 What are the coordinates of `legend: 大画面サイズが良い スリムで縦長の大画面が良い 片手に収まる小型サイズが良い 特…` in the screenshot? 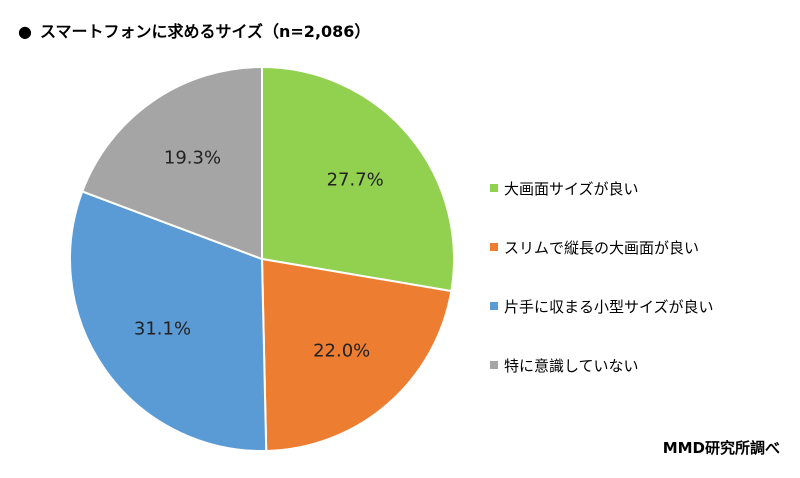 It's located at (602, 296).